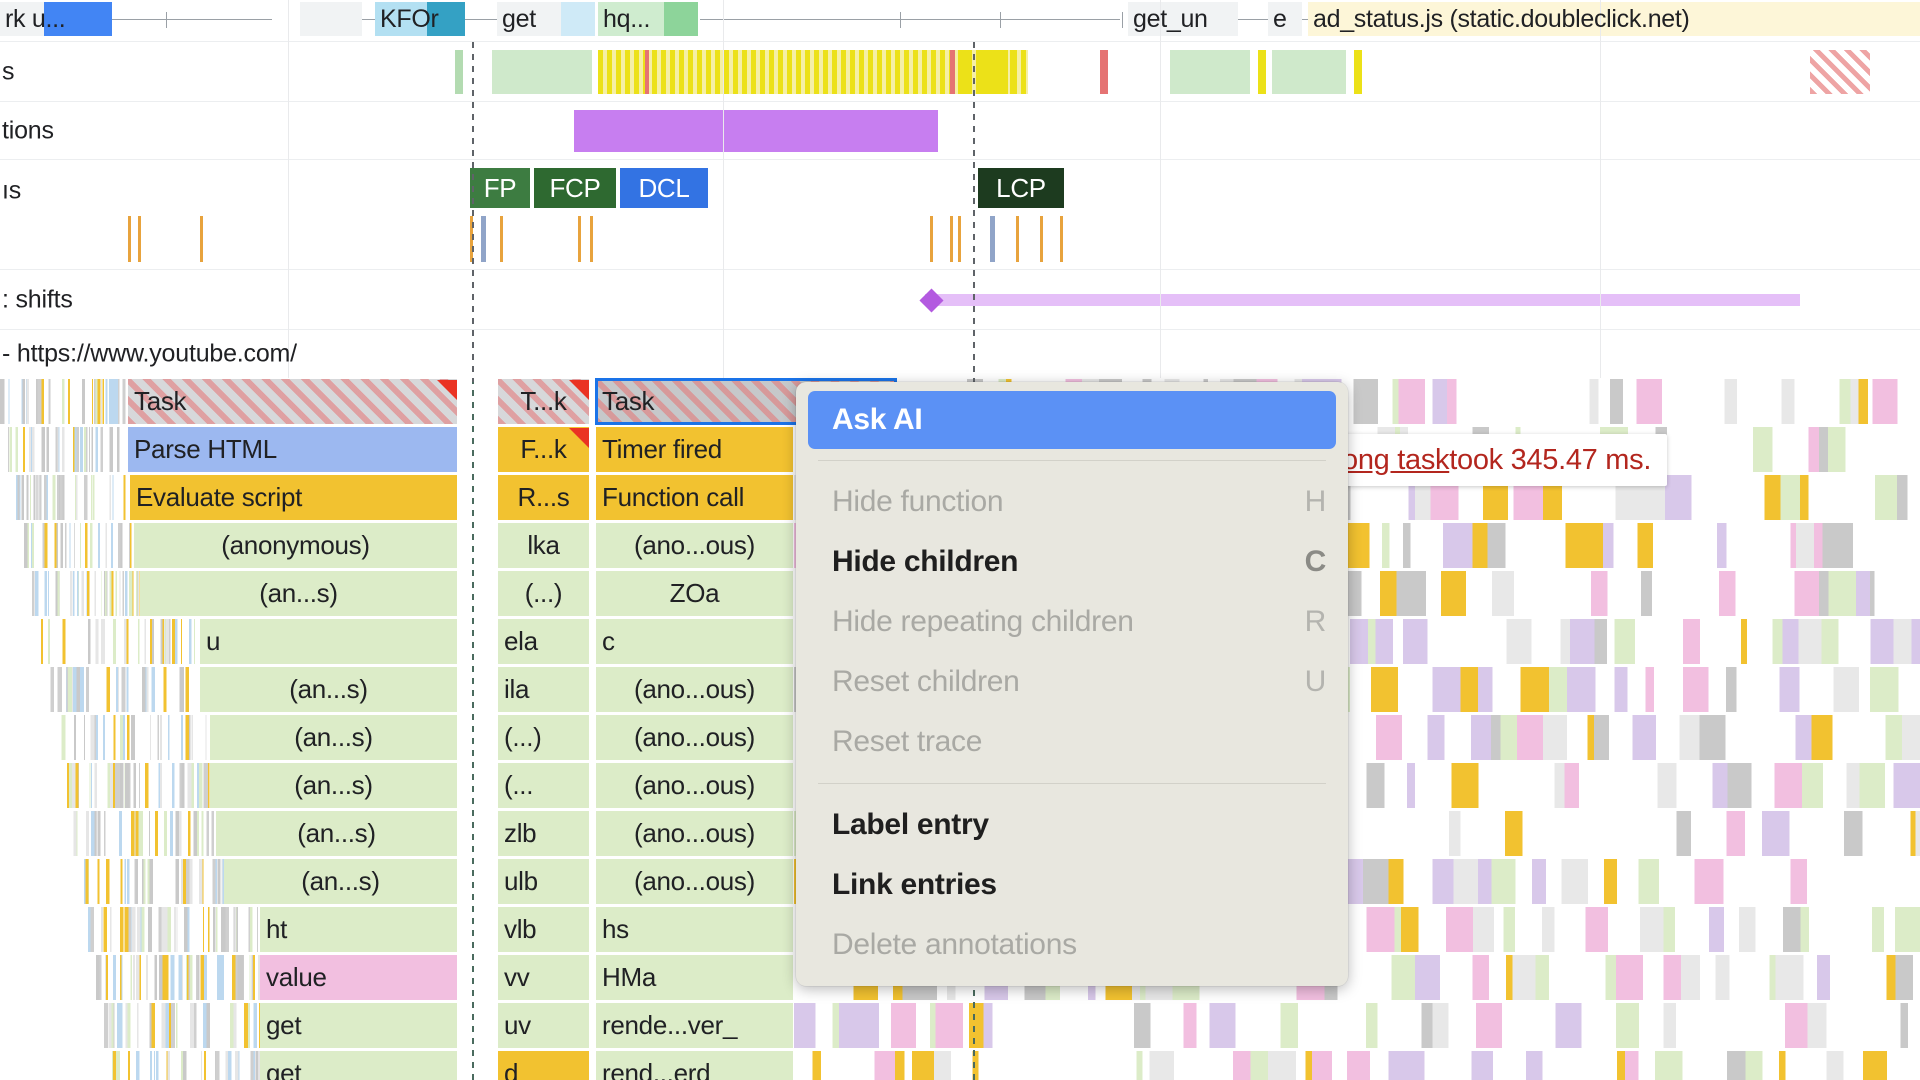 The height and width of the screenshot is (1080, 1920). What do you see at coordinates (1362, 300) in the screenshot?
I see `layout-shift-cluster` at bounding box center [1362, 300].